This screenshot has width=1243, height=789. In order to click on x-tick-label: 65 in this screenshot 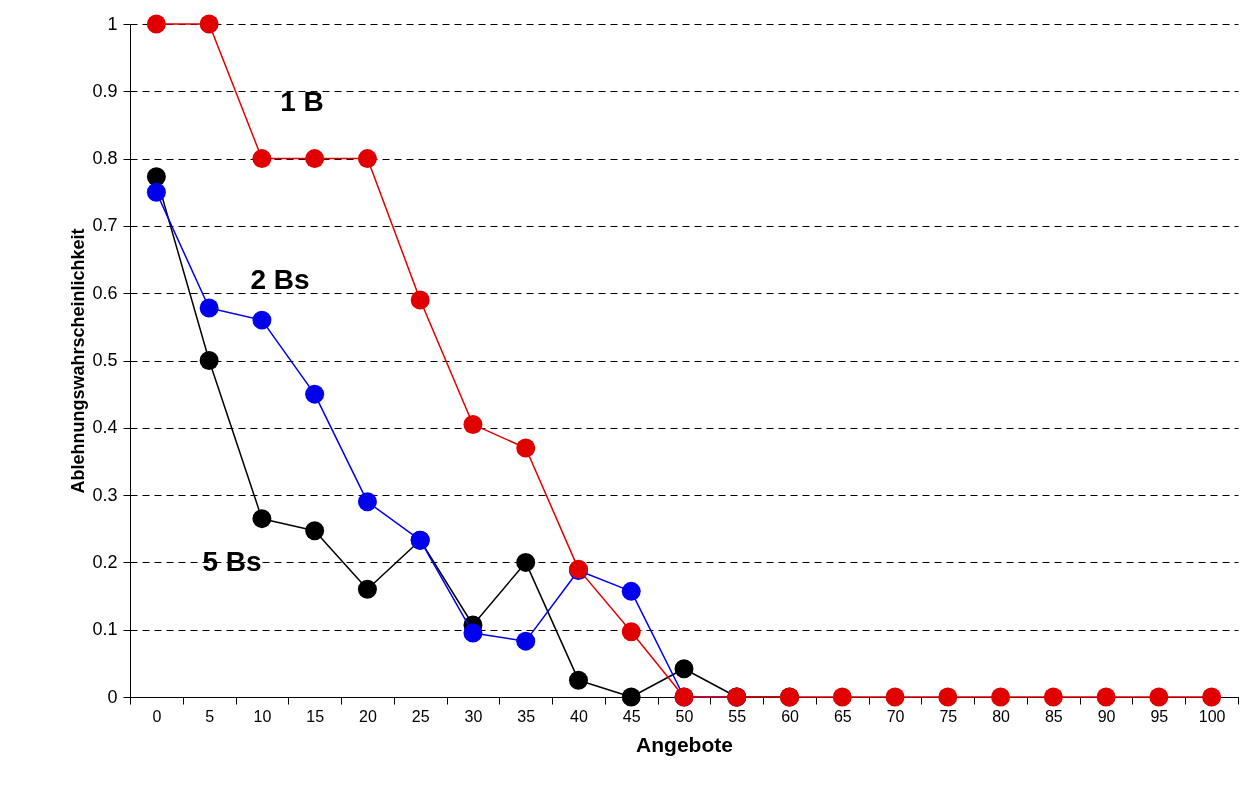, I will do `click(842, 716)`.